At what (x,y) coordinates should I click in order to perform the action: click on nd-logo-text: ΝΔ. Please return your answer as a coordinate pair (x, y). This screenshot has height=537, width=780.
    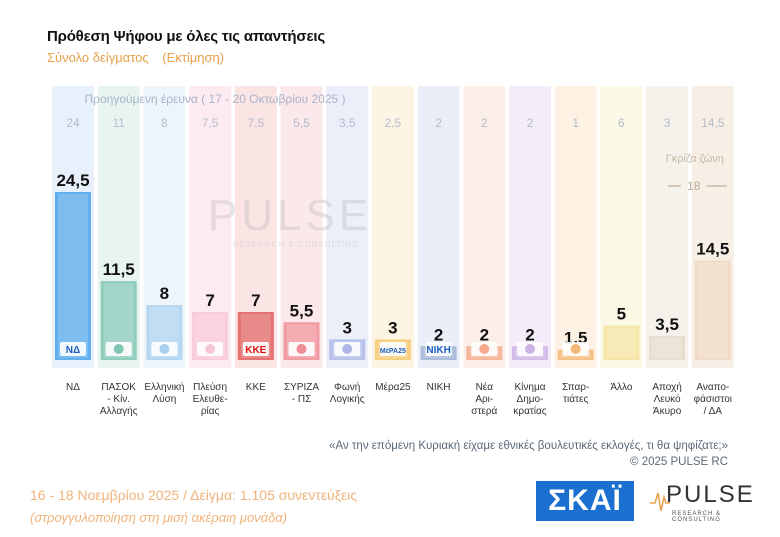
    Looking at the image, I should click on (73, 350).